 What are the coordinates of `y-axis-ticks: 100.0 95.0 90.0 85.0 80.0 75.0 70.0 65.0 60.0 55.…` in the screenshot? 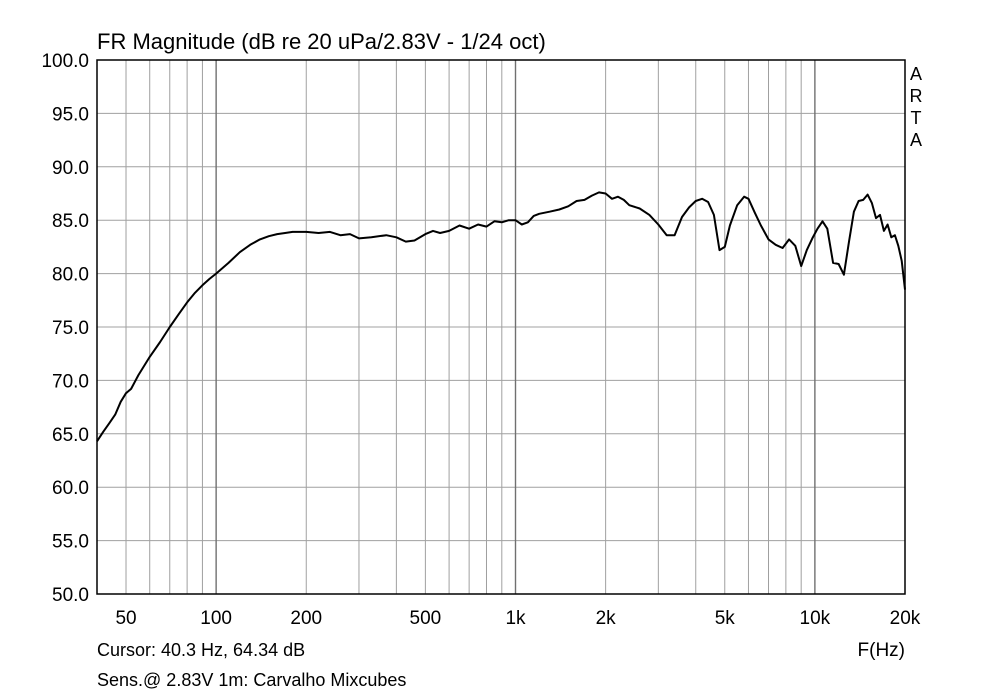 It's located at (65, 328).